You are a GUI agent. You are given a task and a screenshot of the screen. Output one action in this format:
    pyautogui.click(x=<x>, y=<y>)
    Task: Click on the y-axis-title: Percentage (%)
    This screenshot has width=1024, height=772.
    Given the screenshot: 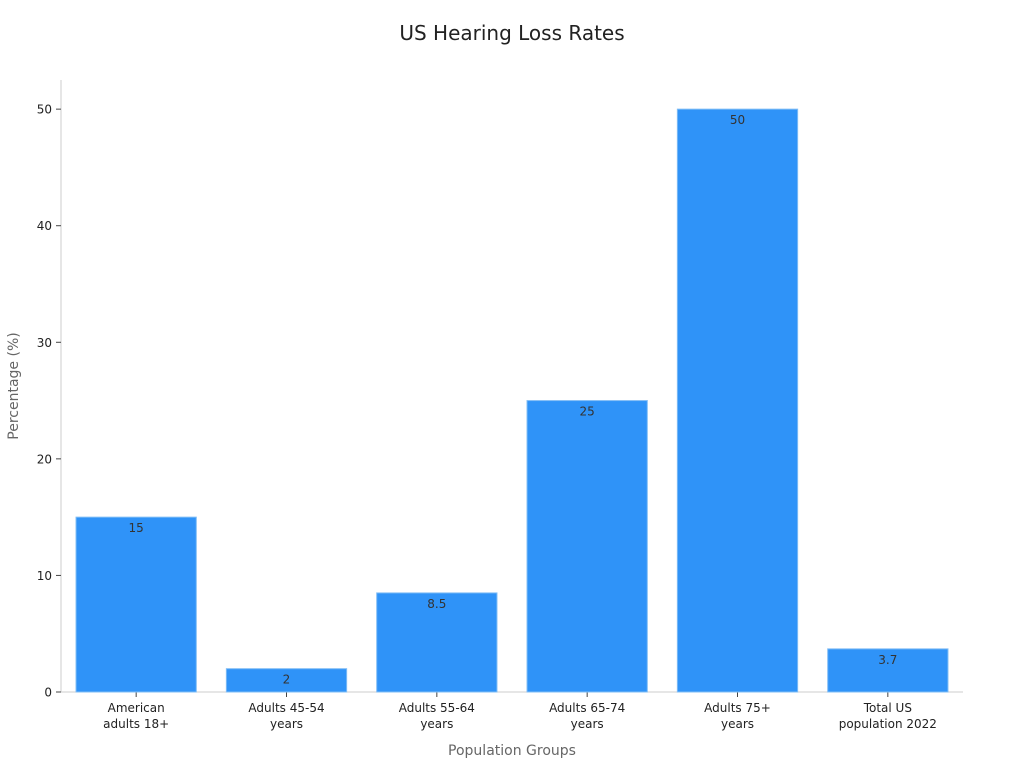 What is the action you would take?
    pyautogui.click(x=14, y=385)
    